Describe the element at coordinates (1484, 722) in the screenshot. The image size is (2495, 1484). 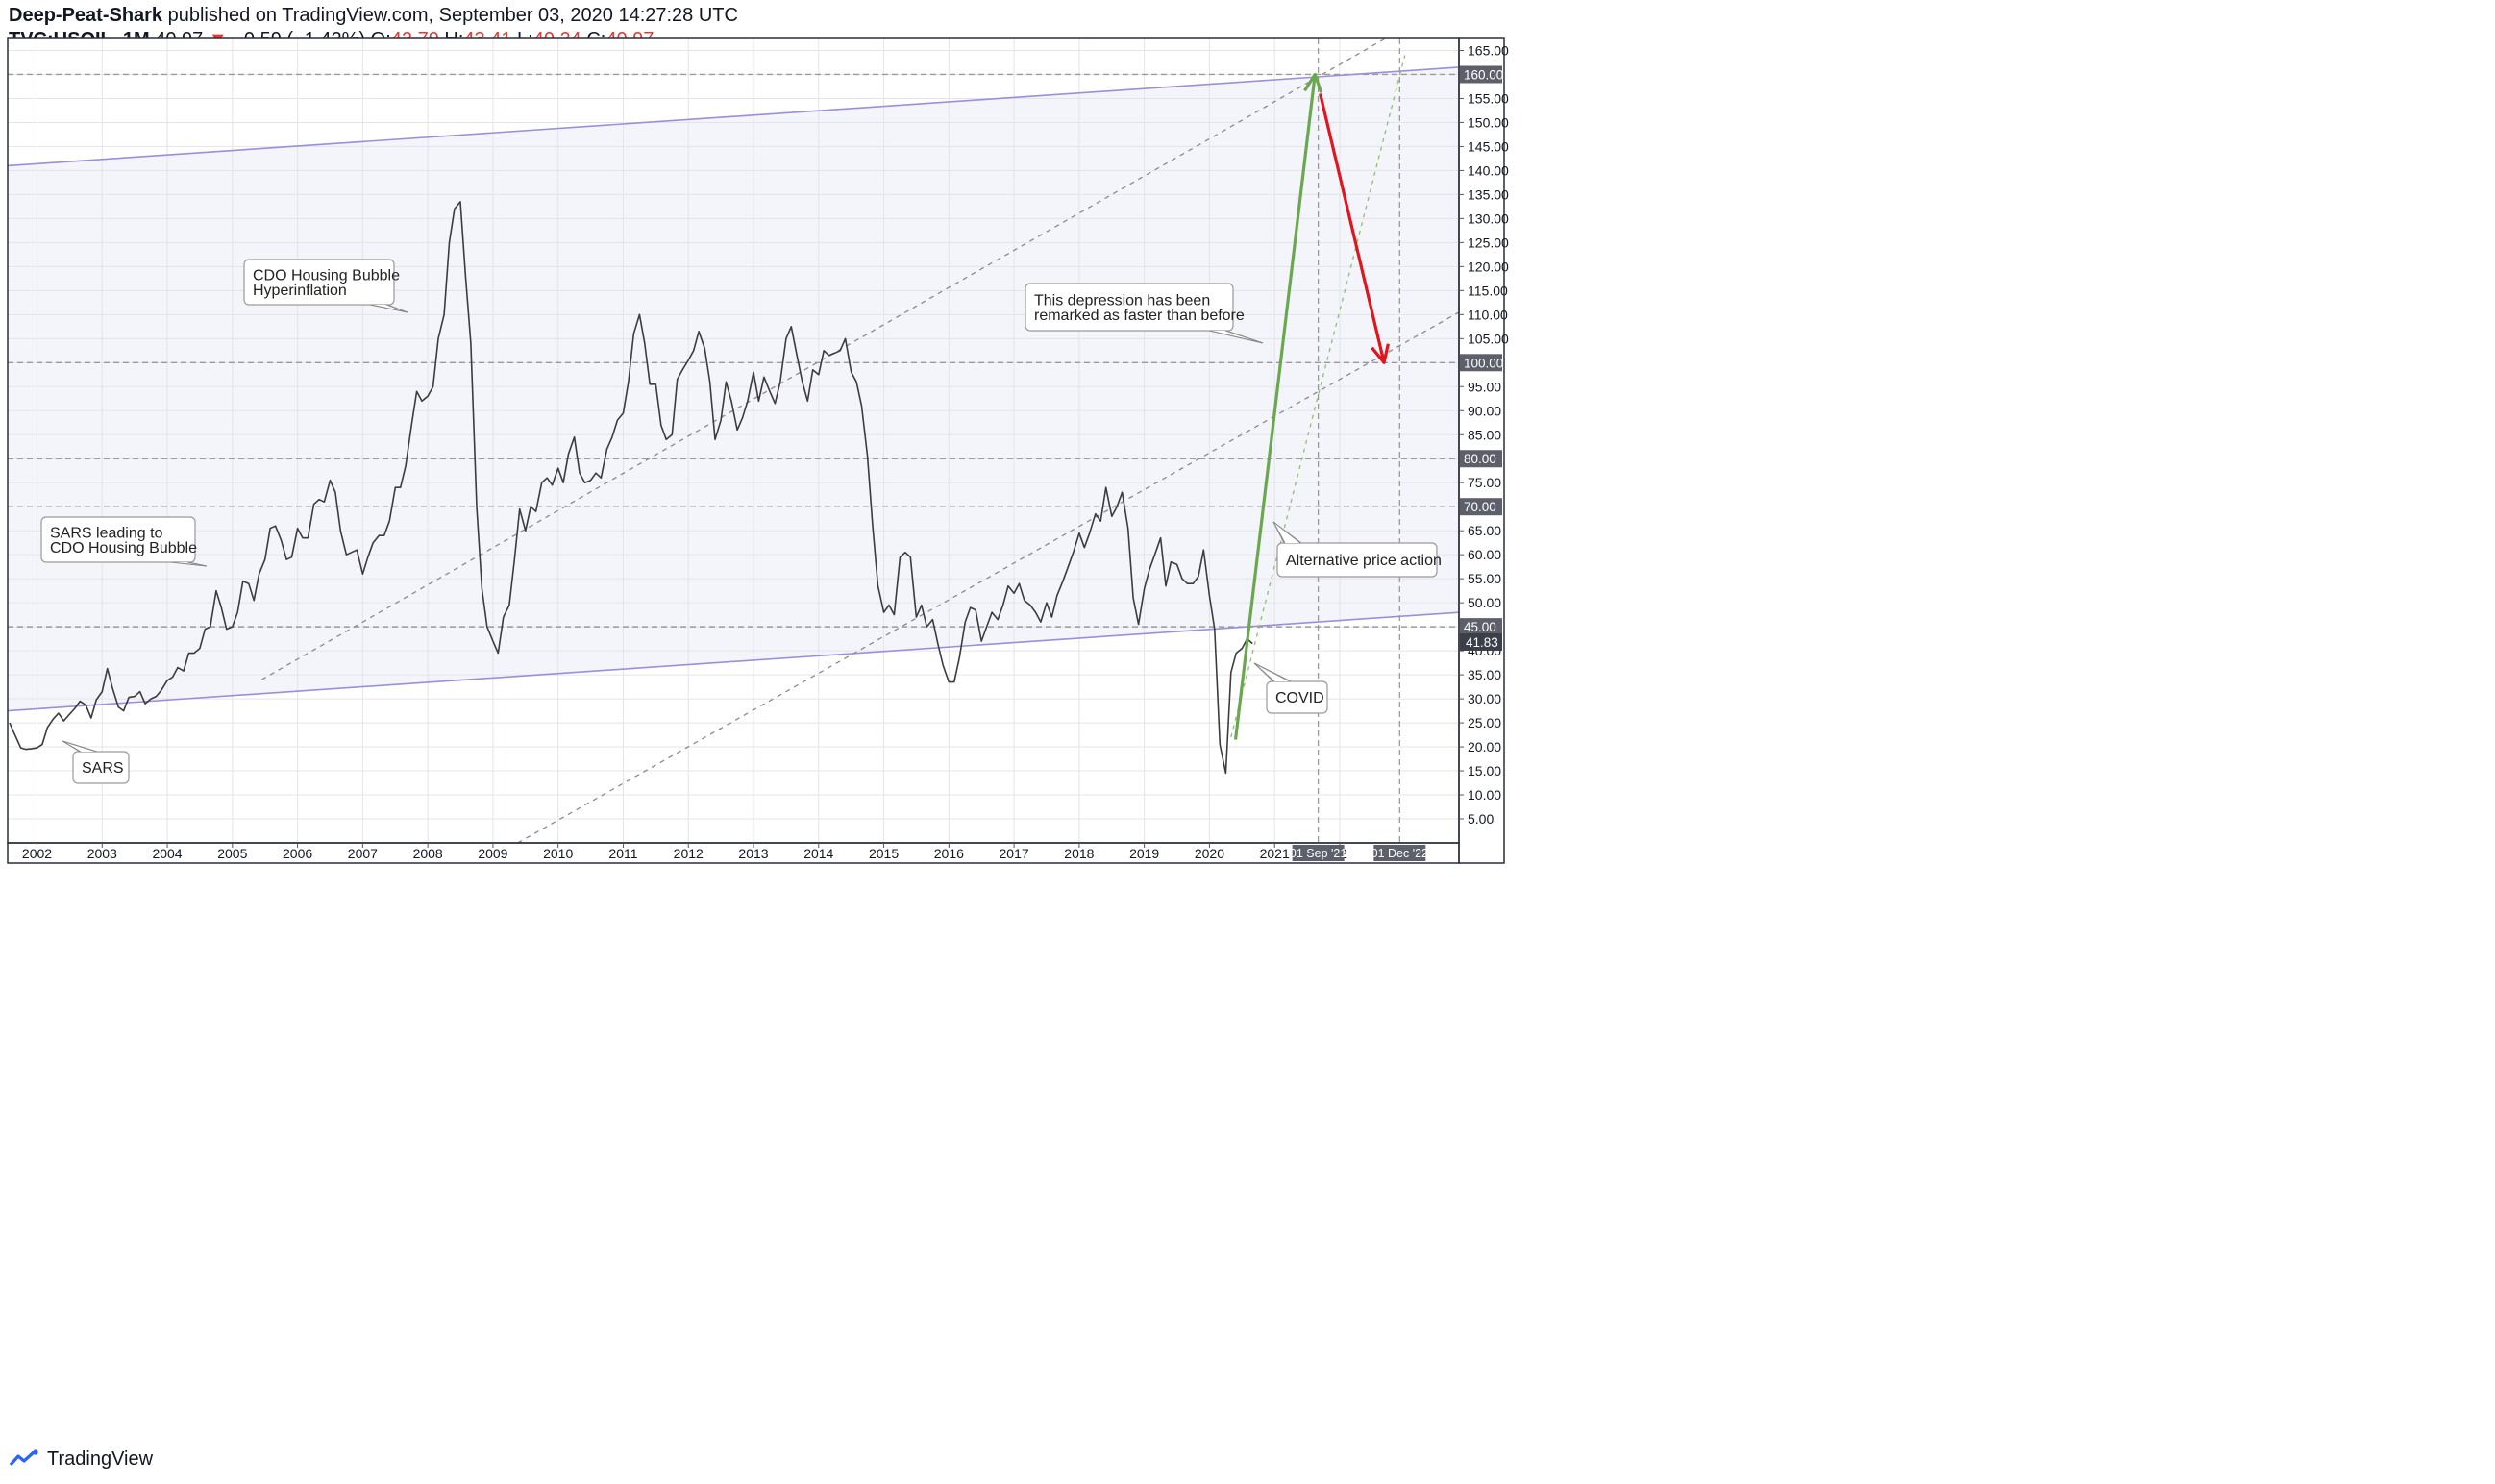
I see `price-tick-label: 25.00` at that location.